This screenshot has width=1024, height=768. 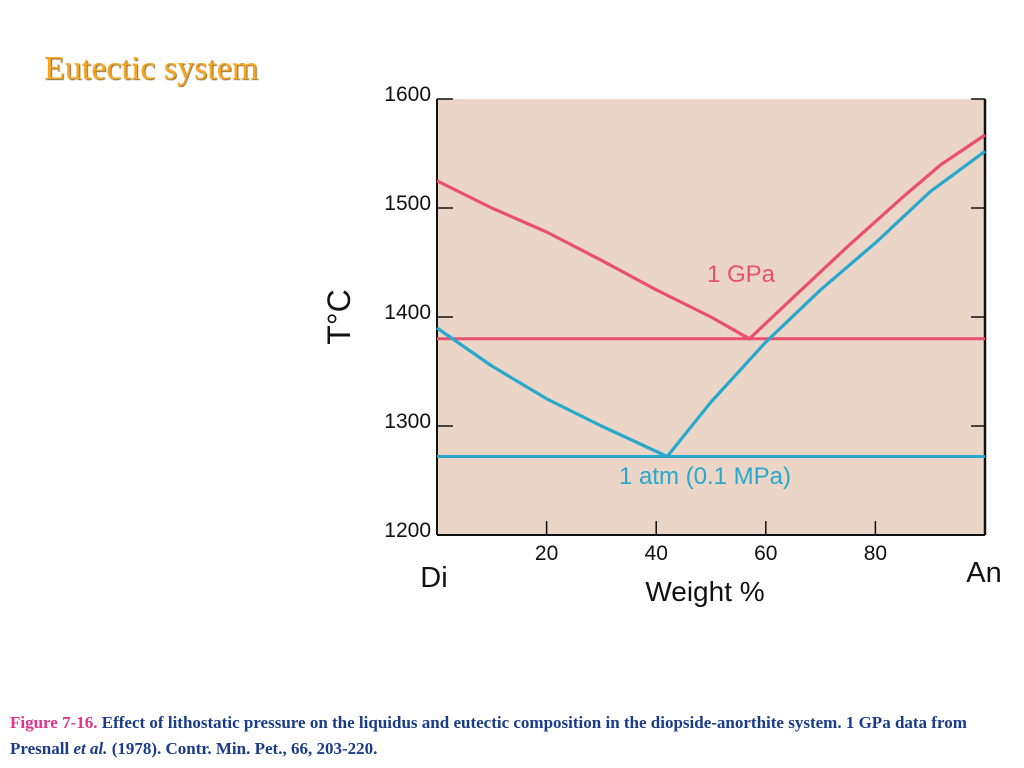 What do you see at coordinates (704, 591) in the screenshot?
I see `x-axis-label: Weight %` at bounding box center [704, 591].